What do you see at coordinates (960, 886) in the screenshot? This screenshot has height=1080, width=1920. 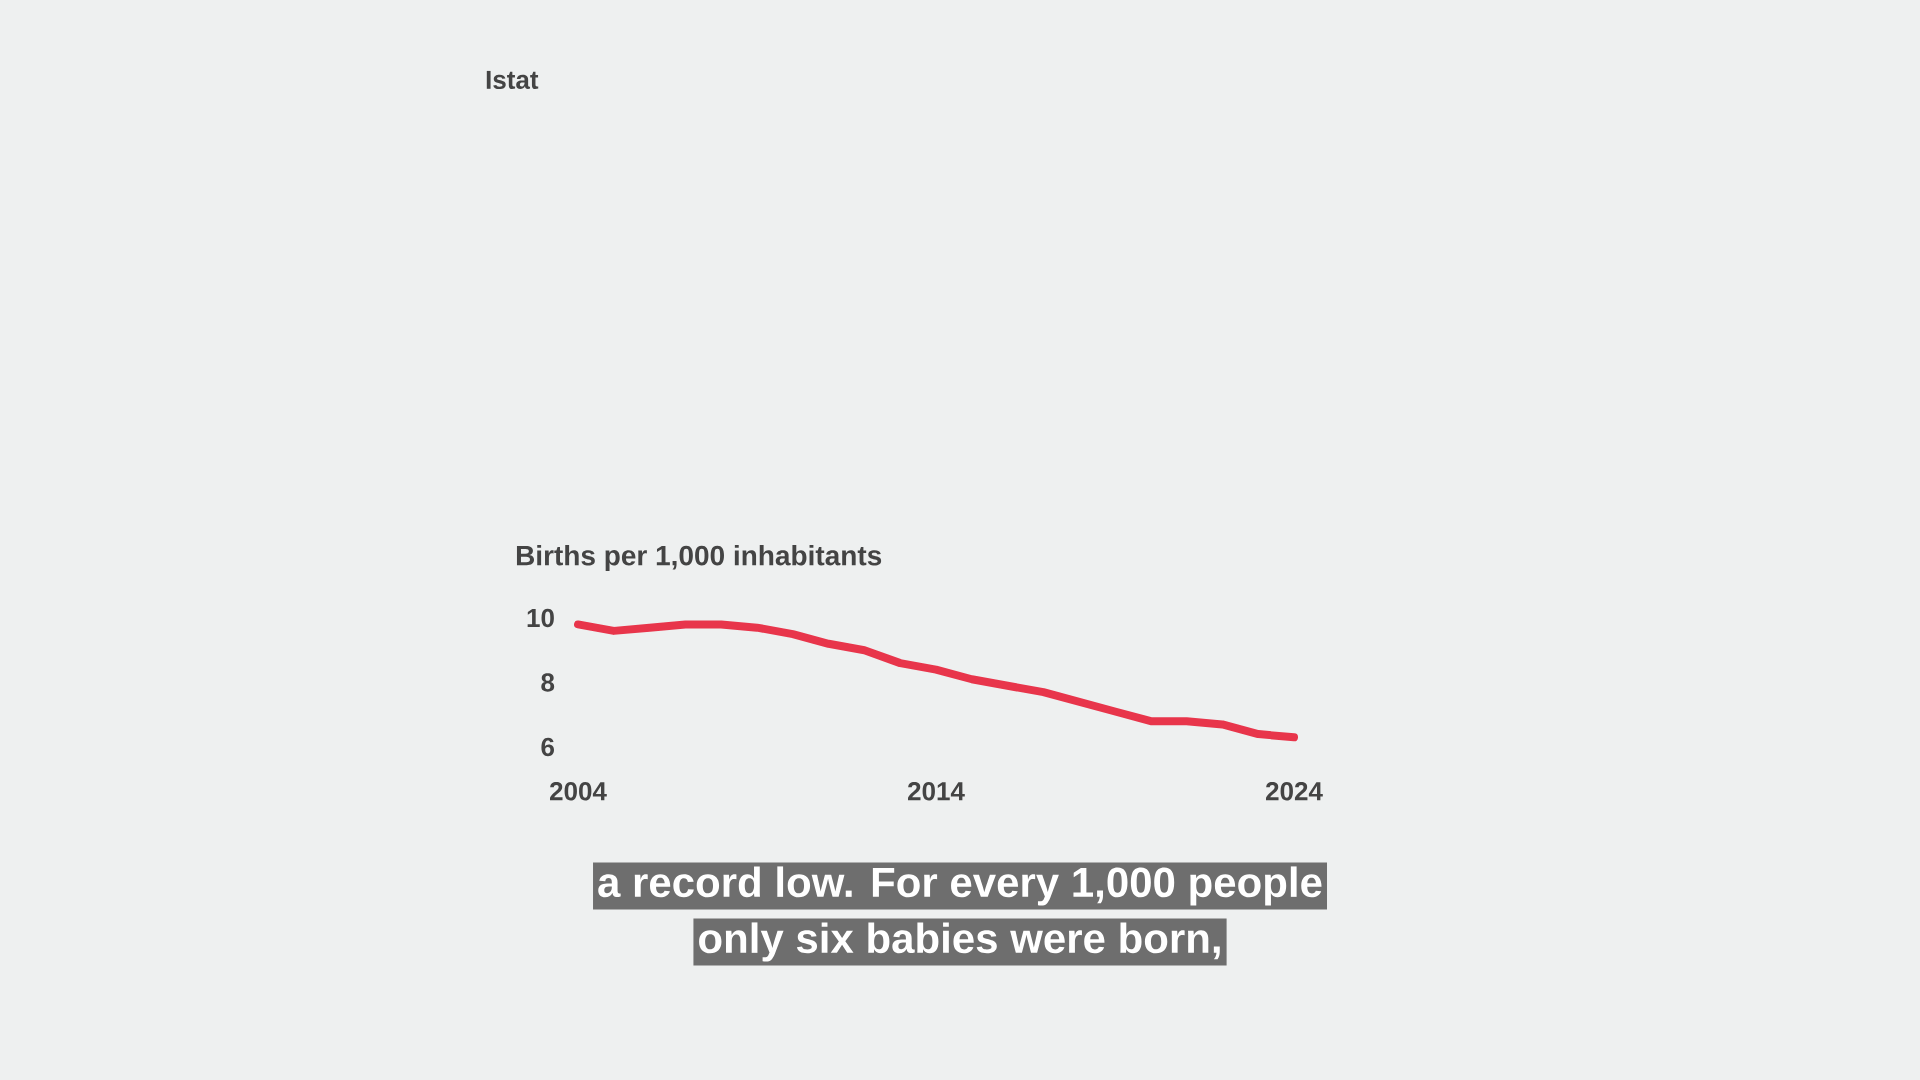 I see `text: a record low. For every 1,000 people` at bounding box center [960, 886].